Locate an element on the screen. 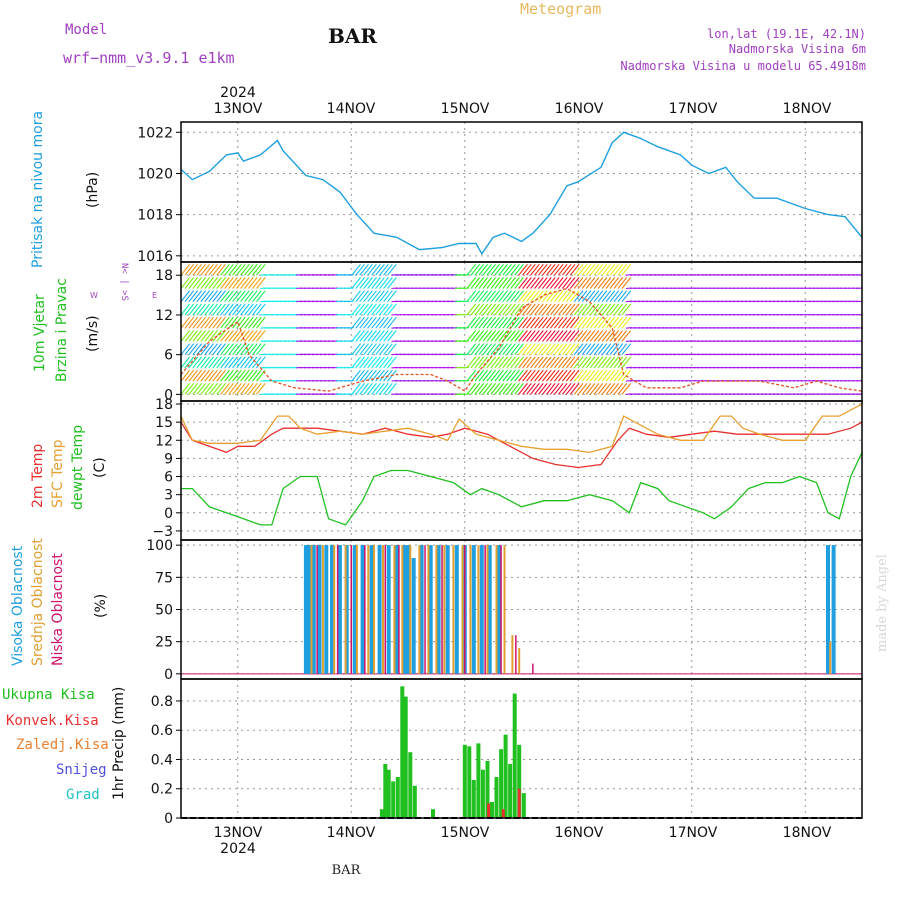 The width and height of the screenshot is (900, 900). precip-legend-frz: Zaledj.Kisa is located at coordinates (62, 745).